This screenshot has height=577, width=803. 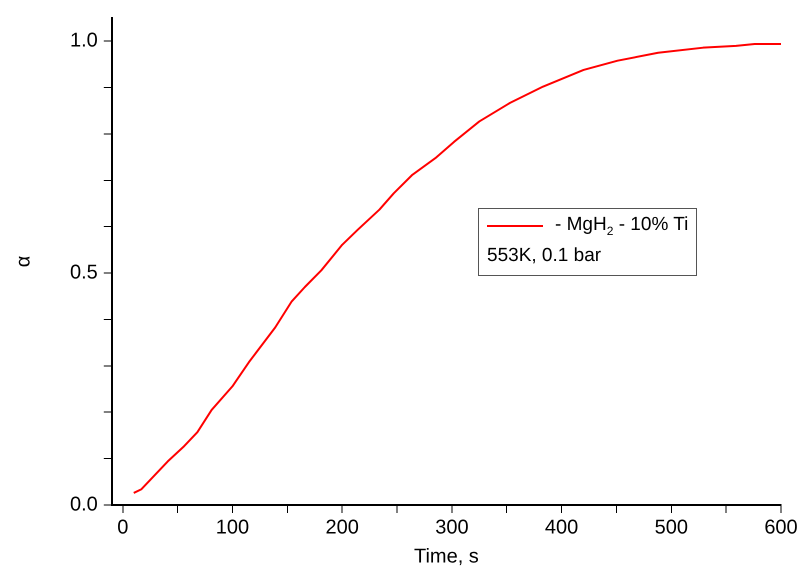 What do you see at coordinates (544, 255) in the screenshot?
I see `annotation: 553K, 0.1 bar` at bounding box center [544, 255].